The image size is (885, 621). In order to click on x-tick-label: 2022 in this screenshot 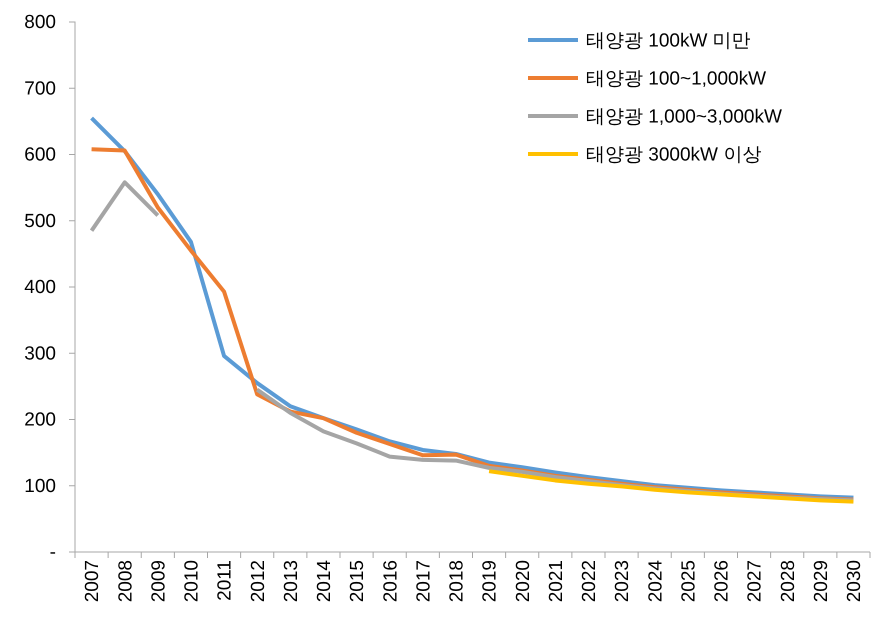, I will do `click(589, 581)`.